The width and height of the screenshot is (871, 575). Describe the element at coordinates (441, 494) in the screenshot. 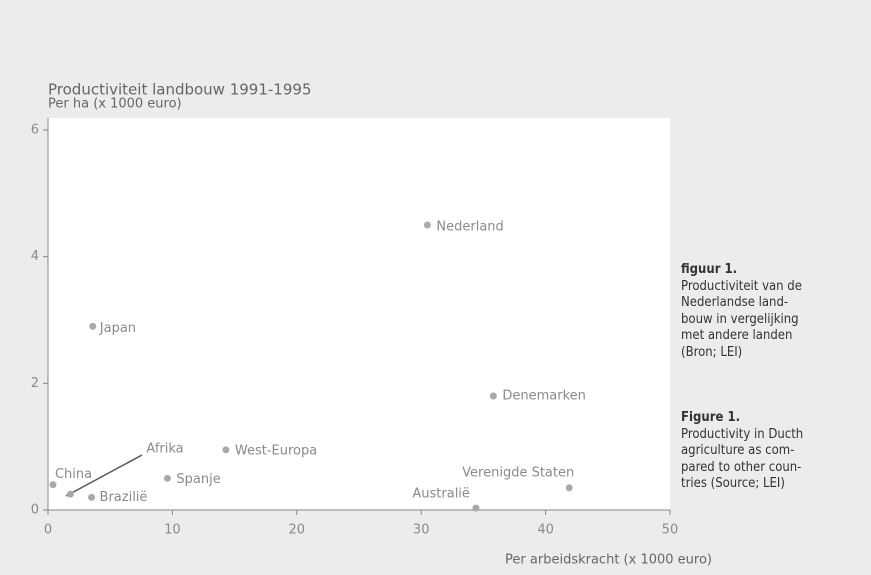

I see `point-label: Australiё` at that location.